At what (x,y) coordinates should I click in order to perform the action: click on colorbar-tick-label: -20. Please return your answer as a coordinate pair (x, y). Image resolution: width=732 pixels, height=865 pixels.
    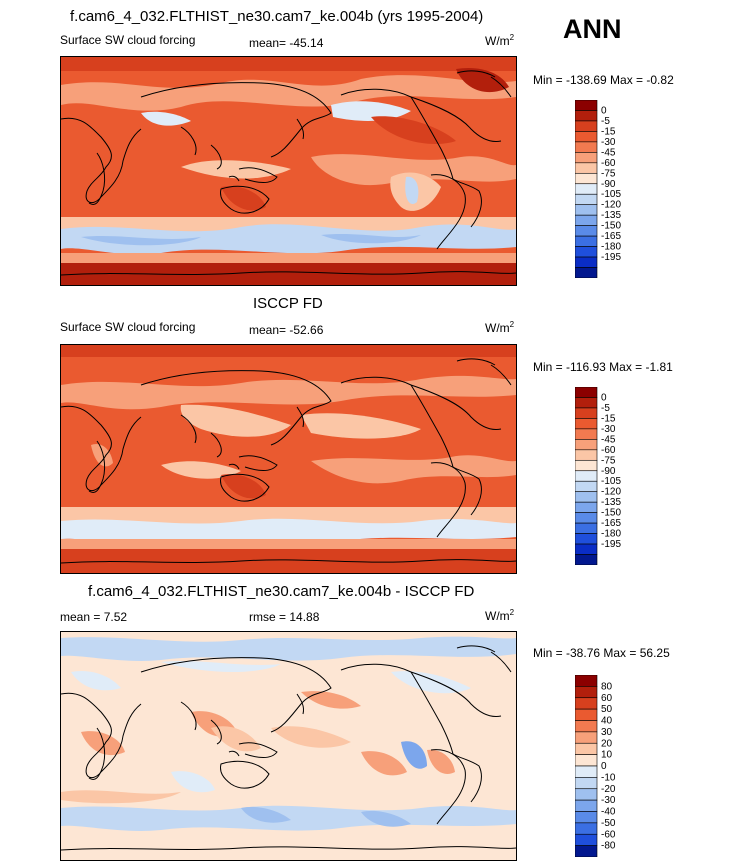
    Looking at the image, I should click on (608, 789).